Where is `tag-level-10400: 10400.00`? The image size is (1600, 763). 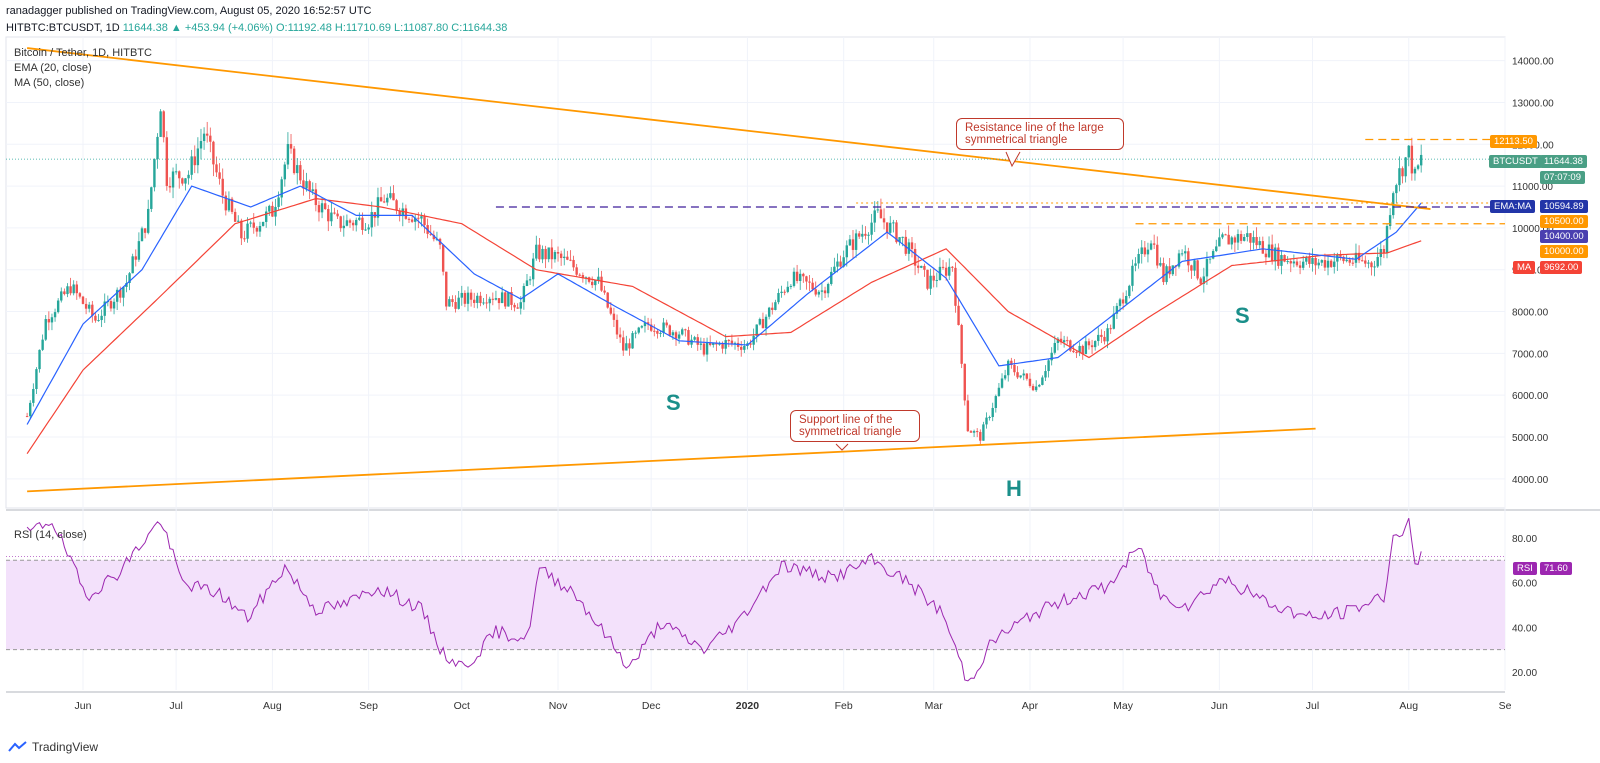 tag-level-10400: 10400.00 is located at coordinates (1564, 236).